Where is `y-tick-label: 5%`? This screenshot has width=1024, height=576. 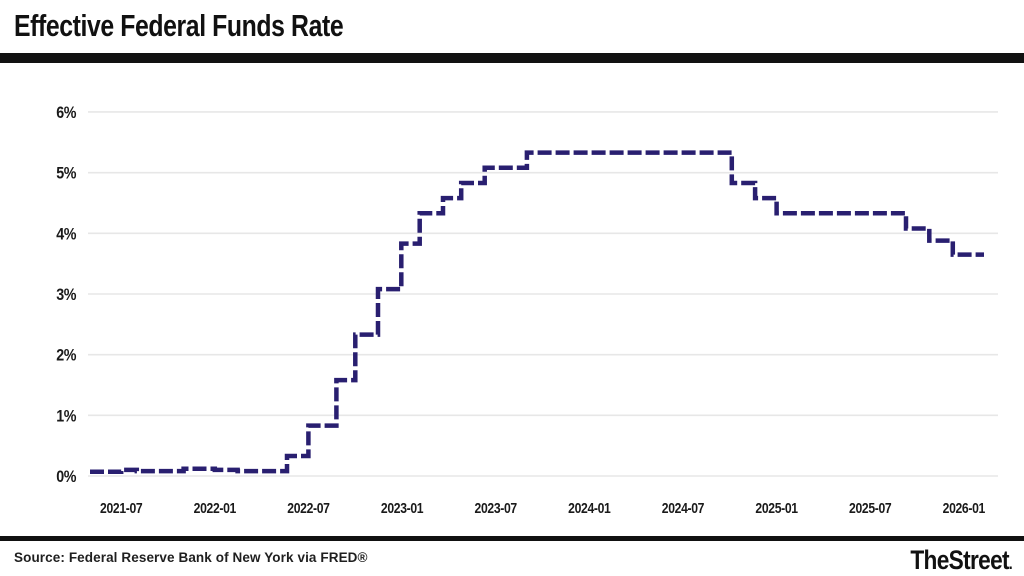 y-tick-label: 5% is located at coordinates (66, 174).